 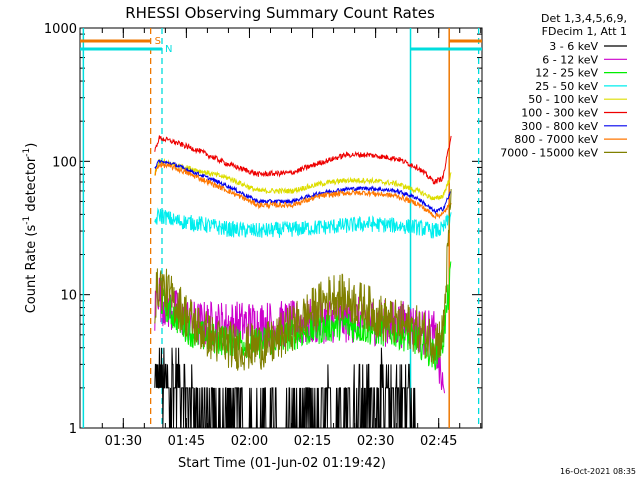 What do you see at coordinates (68, 296) in the screenshot?
I see `y-tick-label: 10` at bounding box center [68, 296].